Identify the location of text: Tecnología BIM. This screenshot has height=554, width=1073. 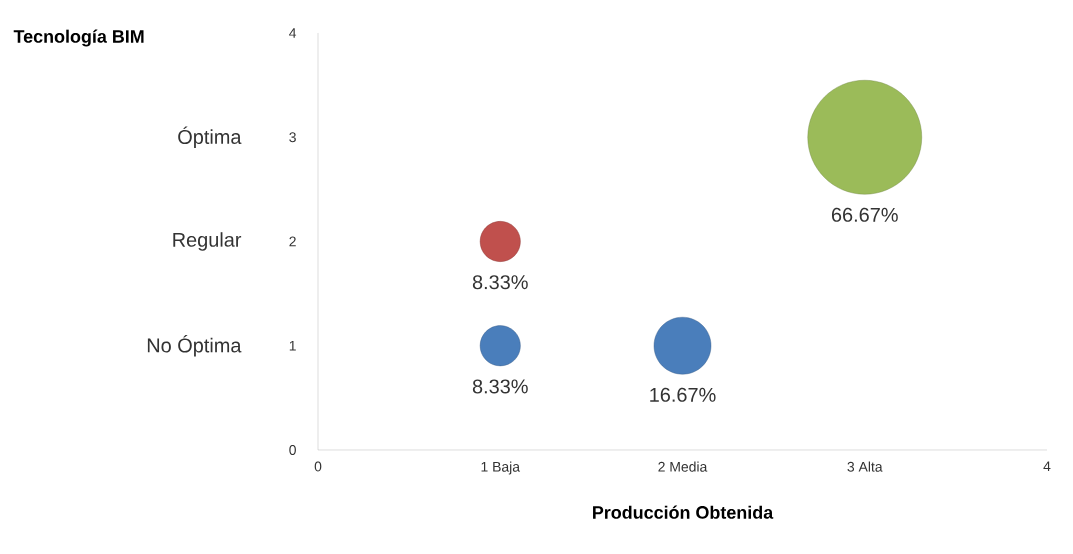
(78, 38).